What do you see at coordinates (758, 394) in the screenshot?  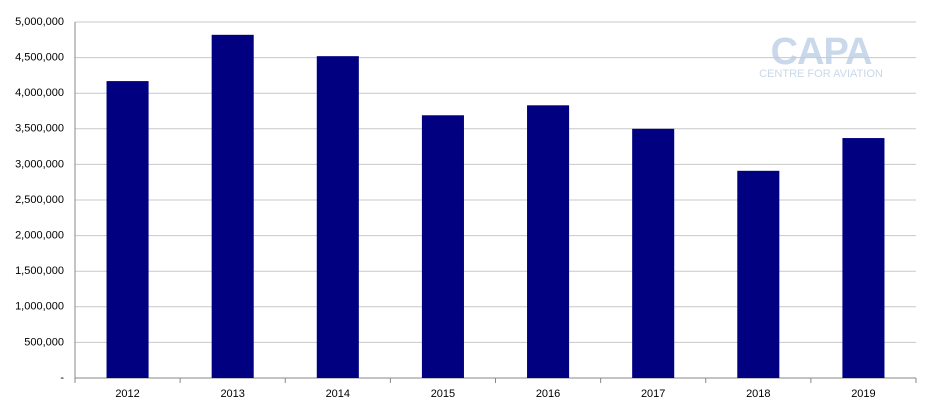 I see `x-tick-label: 2018` at bounding box center [758, 394].